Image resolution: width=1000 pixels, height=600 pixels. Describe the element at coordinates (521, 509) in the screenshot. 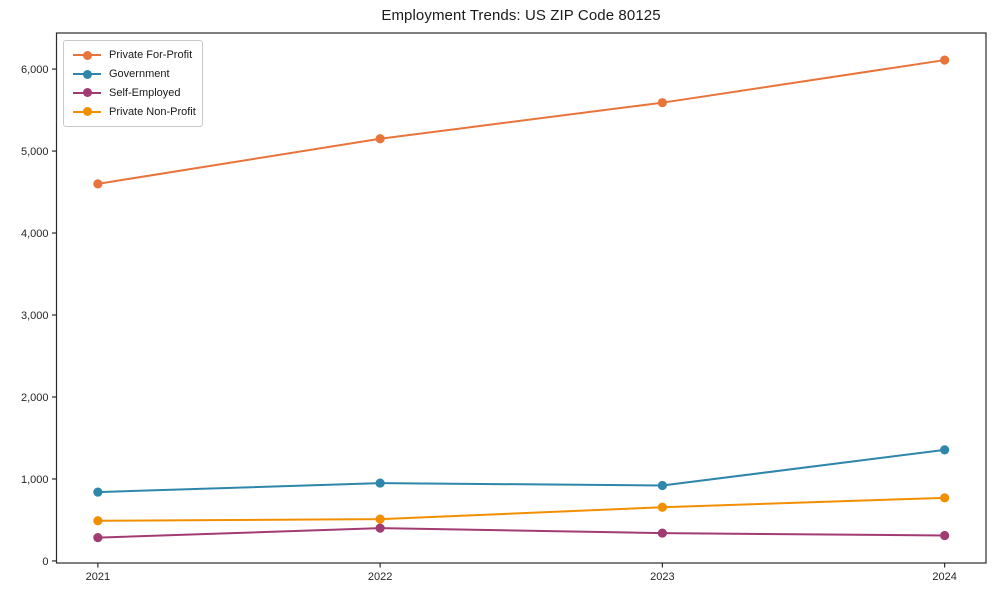

I see `series-line-private-non-profit` at that location.